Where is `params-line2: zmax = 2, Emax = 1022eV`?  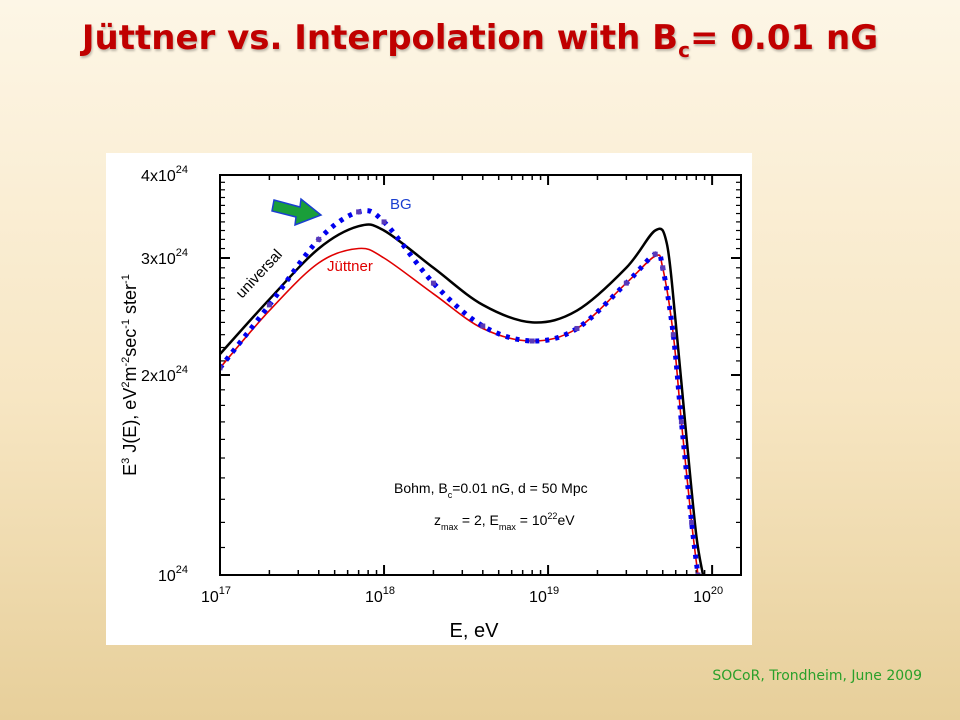 params-line2: zmax = 2, Emax = 1022eV is located at coordinates (504, 521).